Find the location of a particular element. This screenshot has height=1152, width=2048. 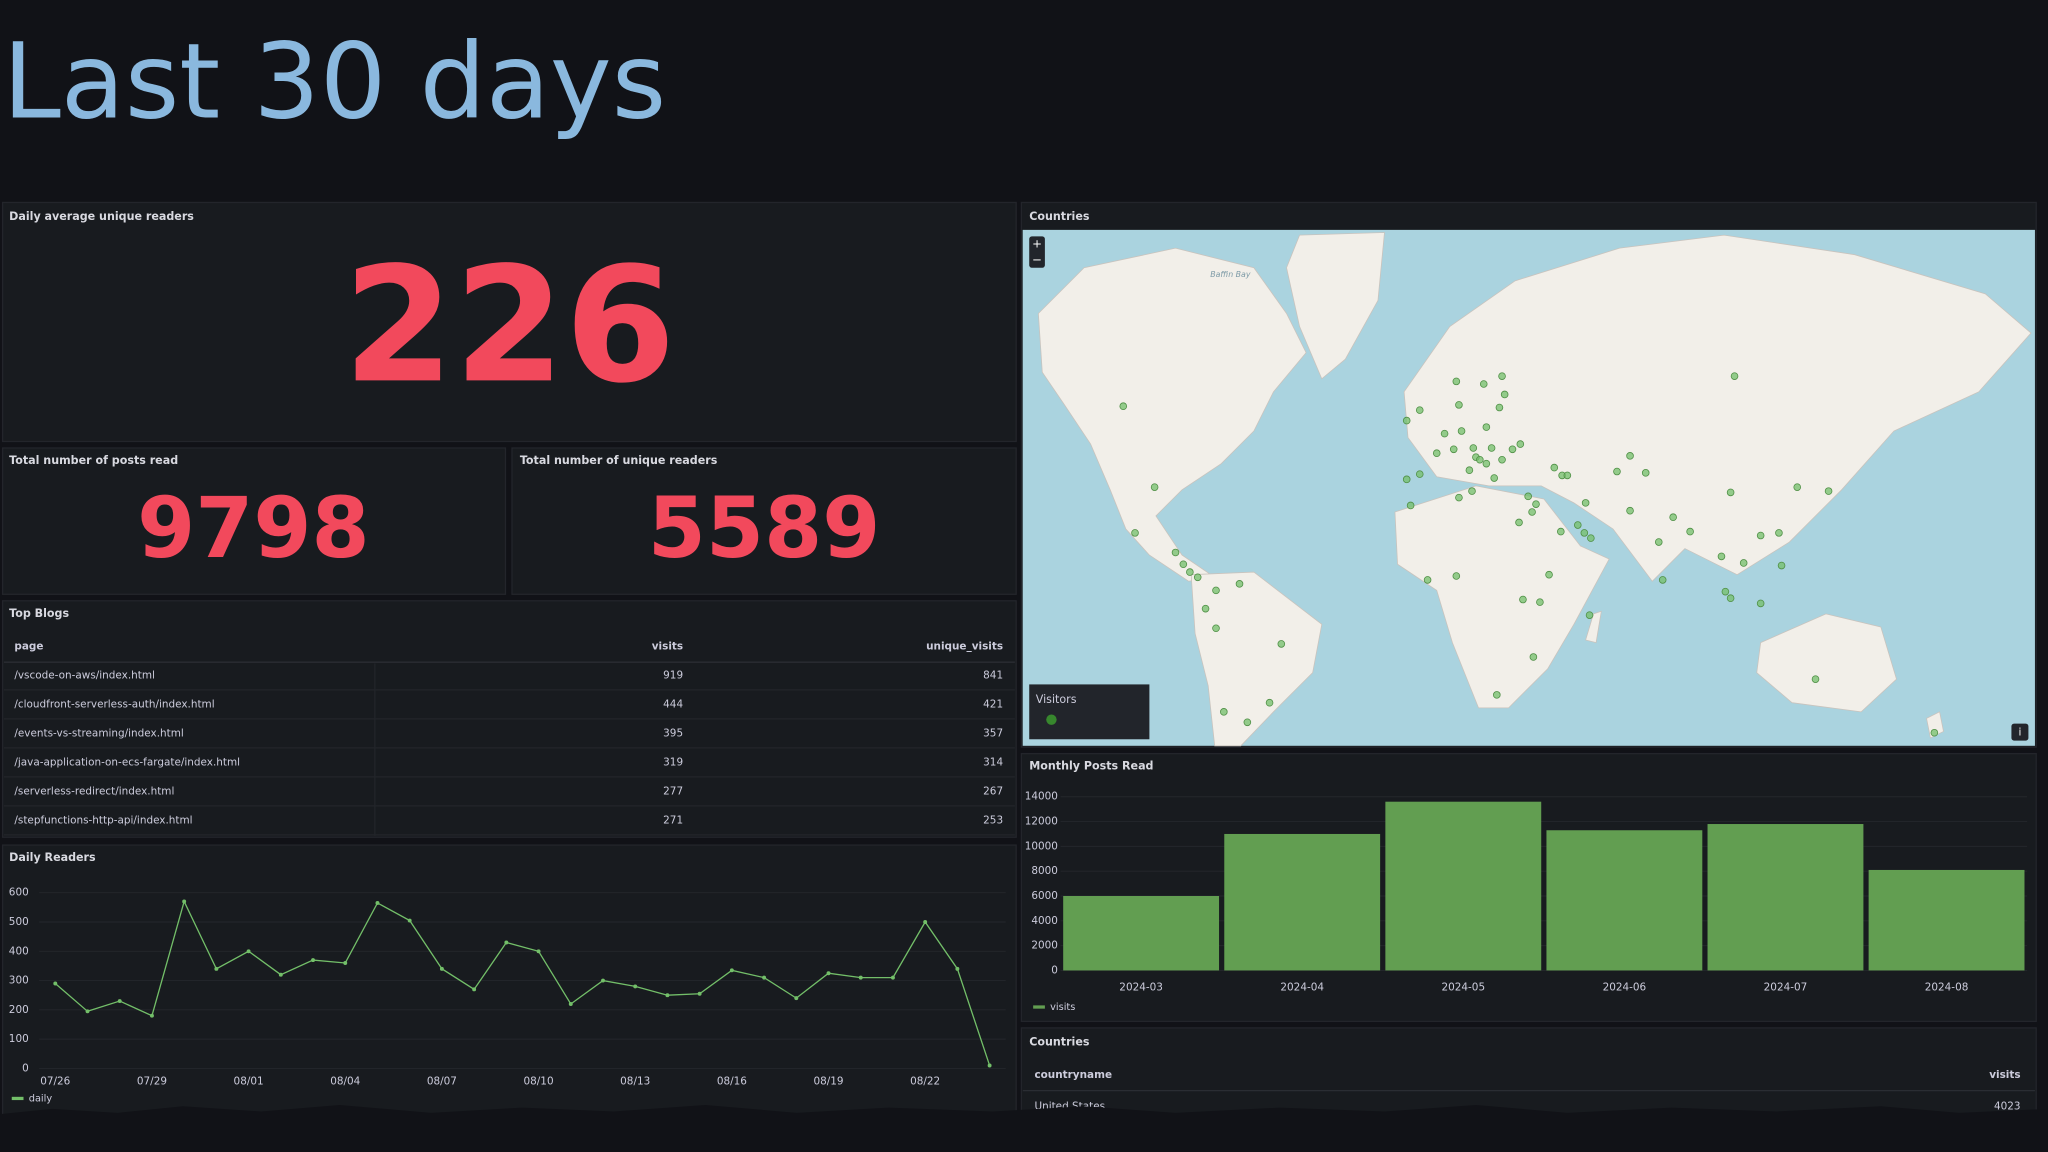

legend-label: visits is located at coordinates (1062, 1007).